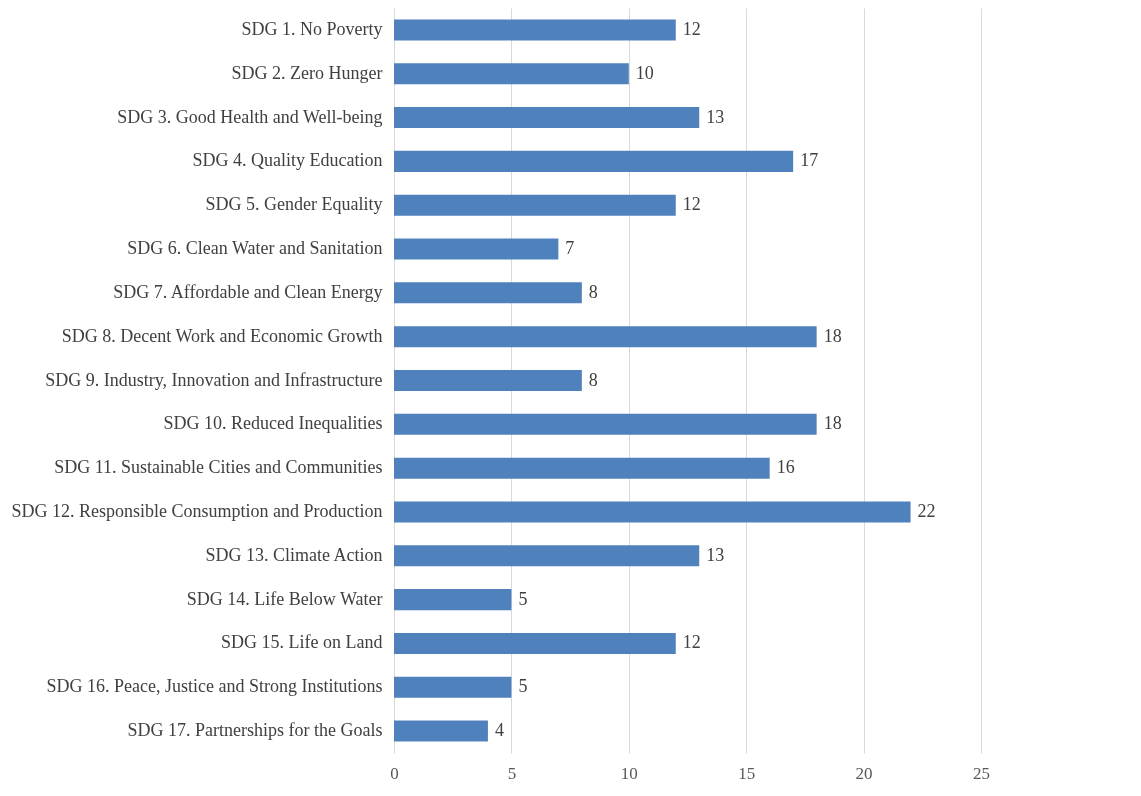 This screenshot has height=796, width=1141. I want to click on y-tick-label: SDG 8. Decent Work and Economic Growth, so click(222, 335).